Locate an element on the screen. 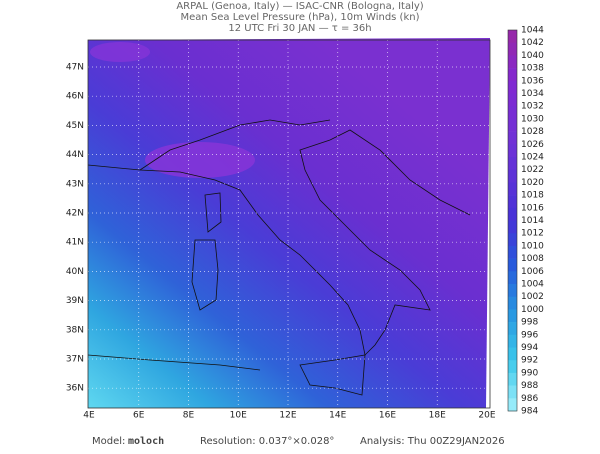 The width and height of the screenshot is (600, 454). colorbar-label: 1014 is located at coordinates (532, 221).